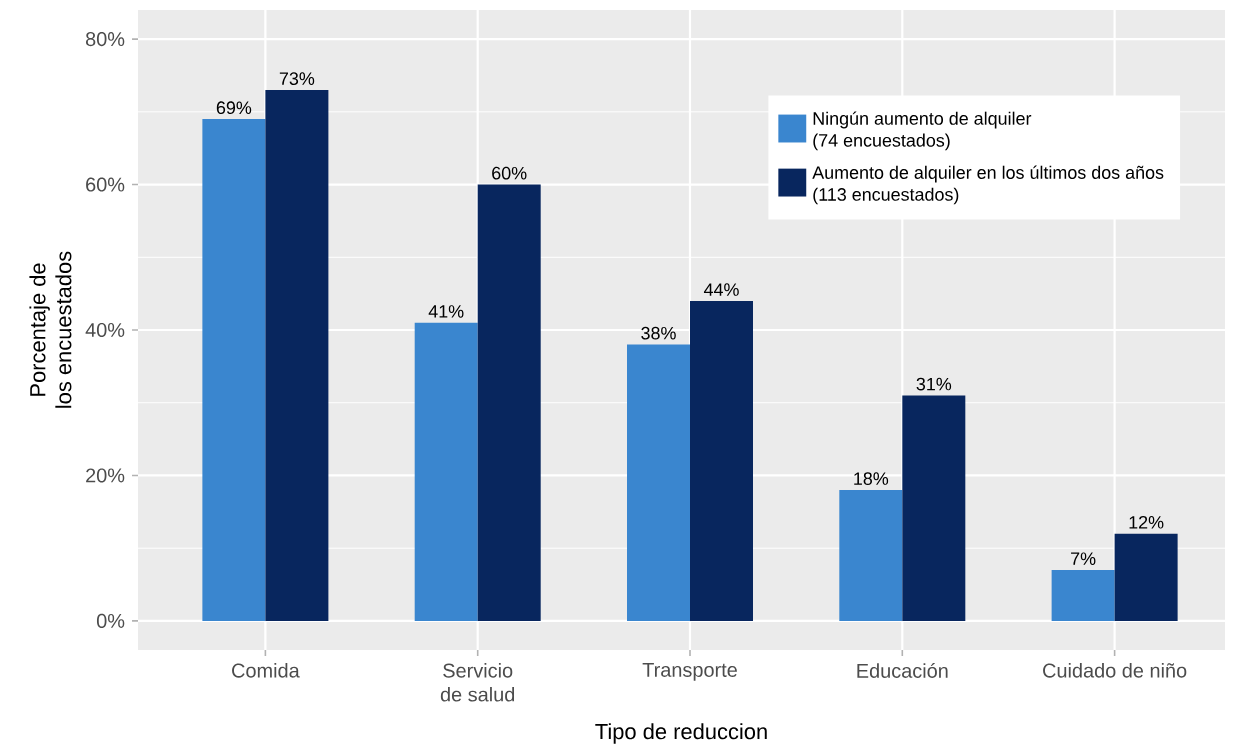 This screenshot has width=1236, height=756. I want to click on data-label: 73%, so click(297, 78).